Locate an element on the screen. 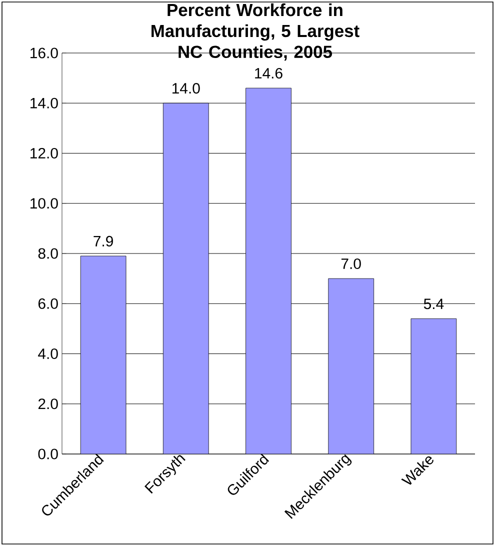 This screenshot has width=495, height=546. data-label: 14.0 is located at coordinates (186, 88).